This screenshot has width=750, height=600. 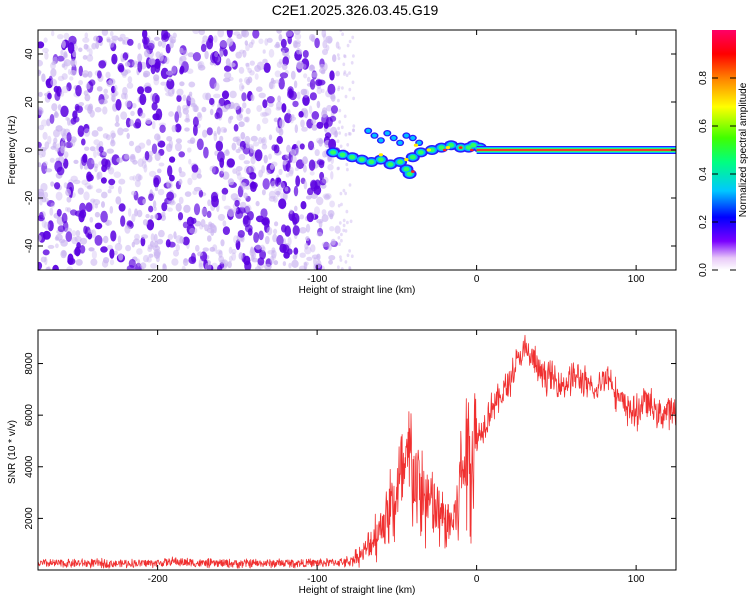 I want to click on spectrogram-x-tick-label: -100, so click(x=317, y=279).